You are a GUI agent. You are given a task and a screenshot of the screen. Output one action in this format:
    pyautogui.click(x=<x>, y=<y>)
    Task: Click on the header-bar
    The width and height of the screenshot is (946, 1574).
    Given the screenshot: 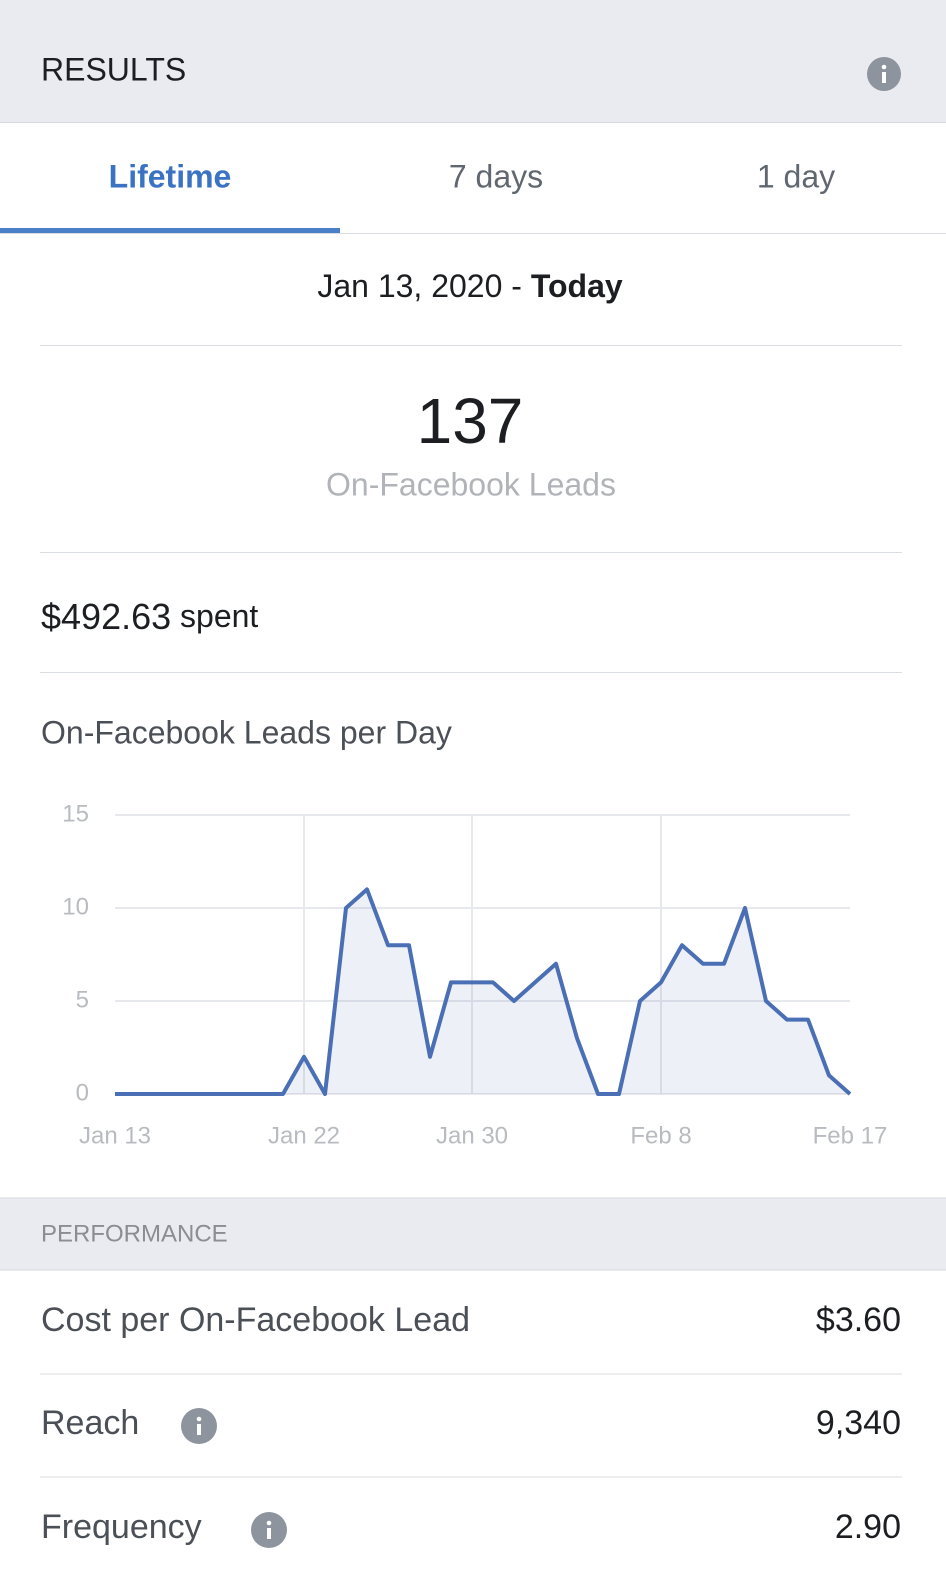 What is the action you would take?
    pyautogui.click(x=473, y=61)
    